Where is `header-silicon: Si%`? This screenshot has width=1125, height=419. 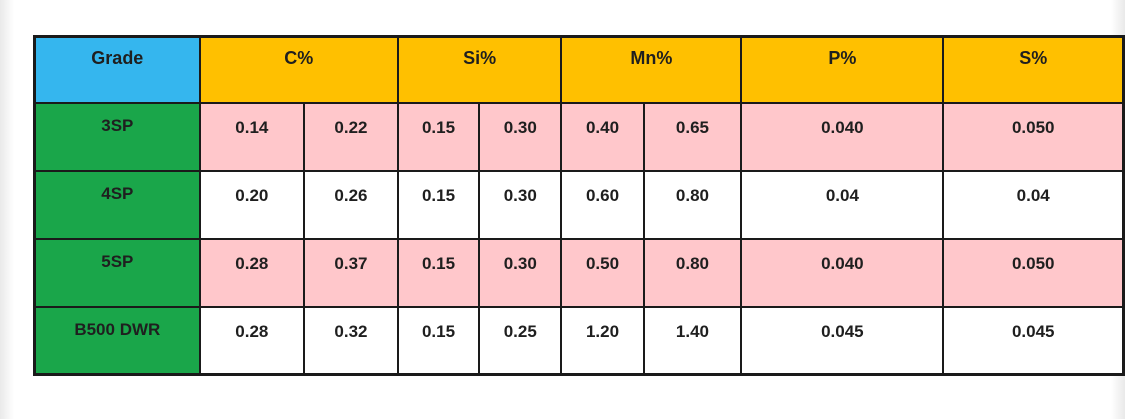 header-silicon: Si% is located at coordinates (479, 69).